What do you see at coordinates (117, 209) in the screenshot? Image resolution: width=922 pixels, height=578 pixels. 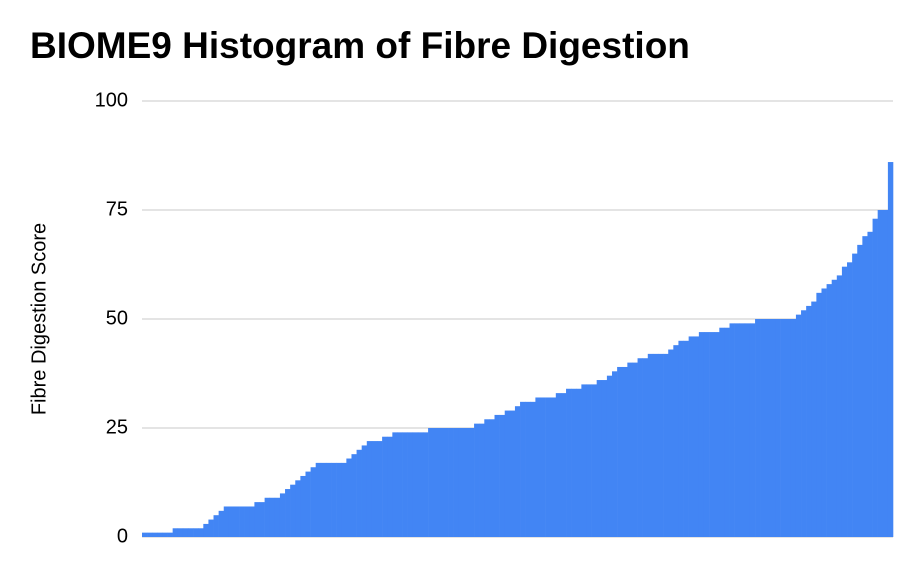 I see `y-tick-label: 75` at bounding box center [117, 209].